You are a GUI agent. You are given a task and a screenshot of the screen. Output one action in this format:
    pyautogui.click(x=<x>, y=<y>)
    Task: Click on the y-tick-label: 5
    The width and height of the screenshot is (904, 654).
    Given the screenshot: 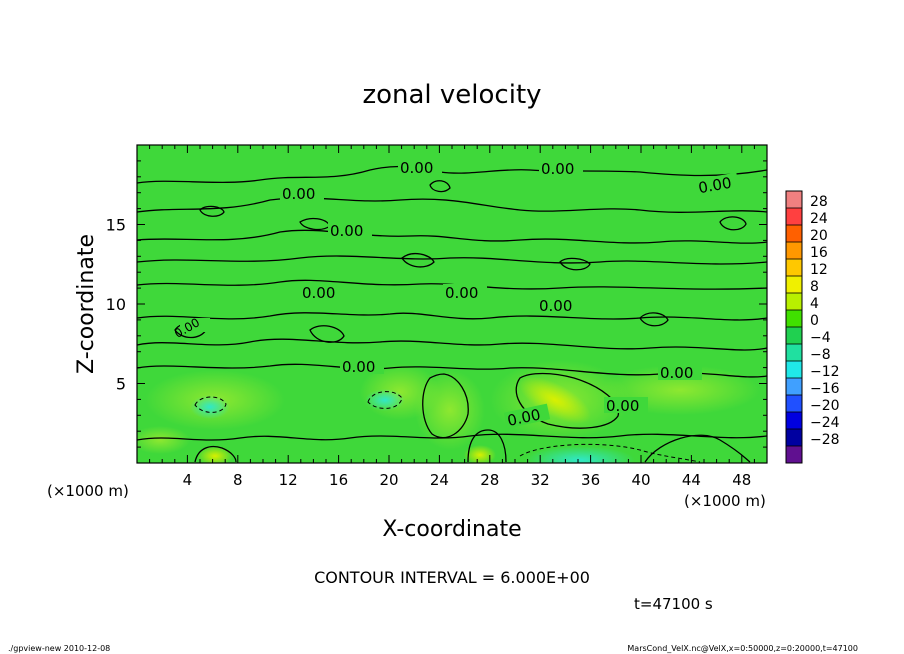 What is the action you would take?
    pyautogui.click(x=121, y=384)
    